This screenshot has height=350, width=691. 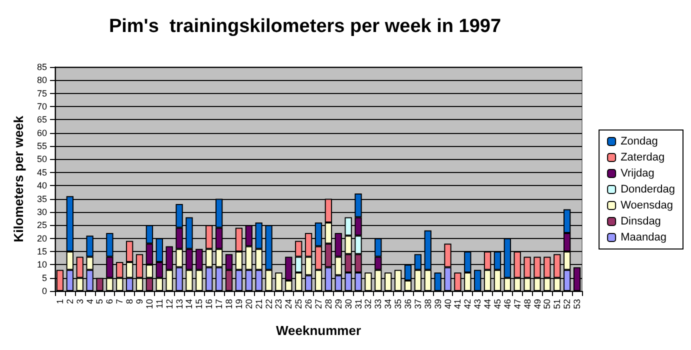 What do you see at coordinates (338, 304) in the screenshot?
I see `x-tick-label: 29` at bounding box center [338, 304].